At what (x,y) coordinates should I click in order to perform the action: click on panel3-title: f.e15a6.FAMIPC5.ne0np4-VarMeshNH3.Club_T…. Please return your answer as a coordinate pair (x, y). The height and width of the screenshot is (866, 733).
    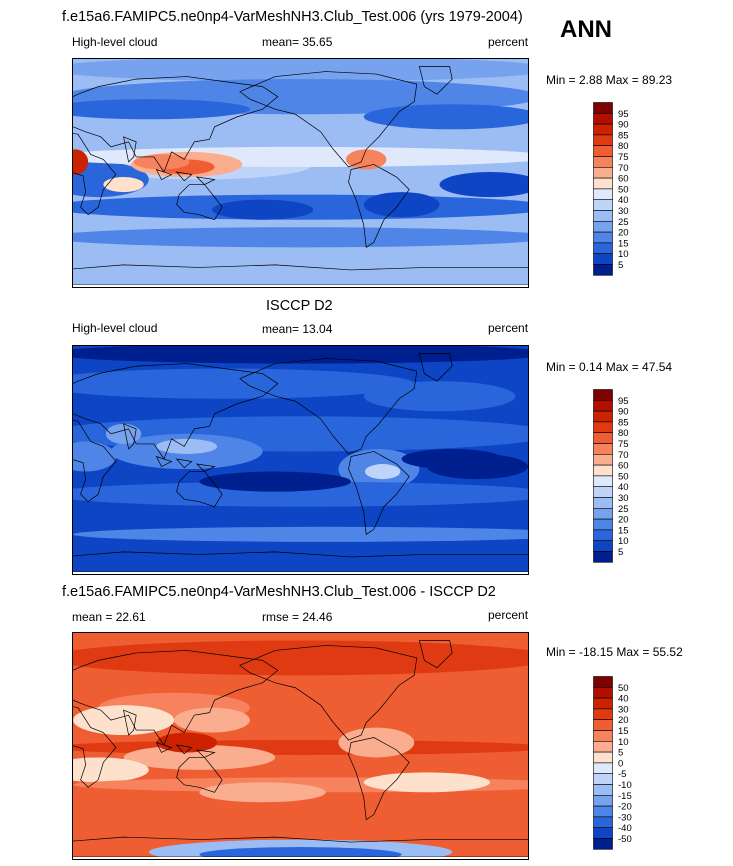
    Looking at the image, I should click on (279, 592).